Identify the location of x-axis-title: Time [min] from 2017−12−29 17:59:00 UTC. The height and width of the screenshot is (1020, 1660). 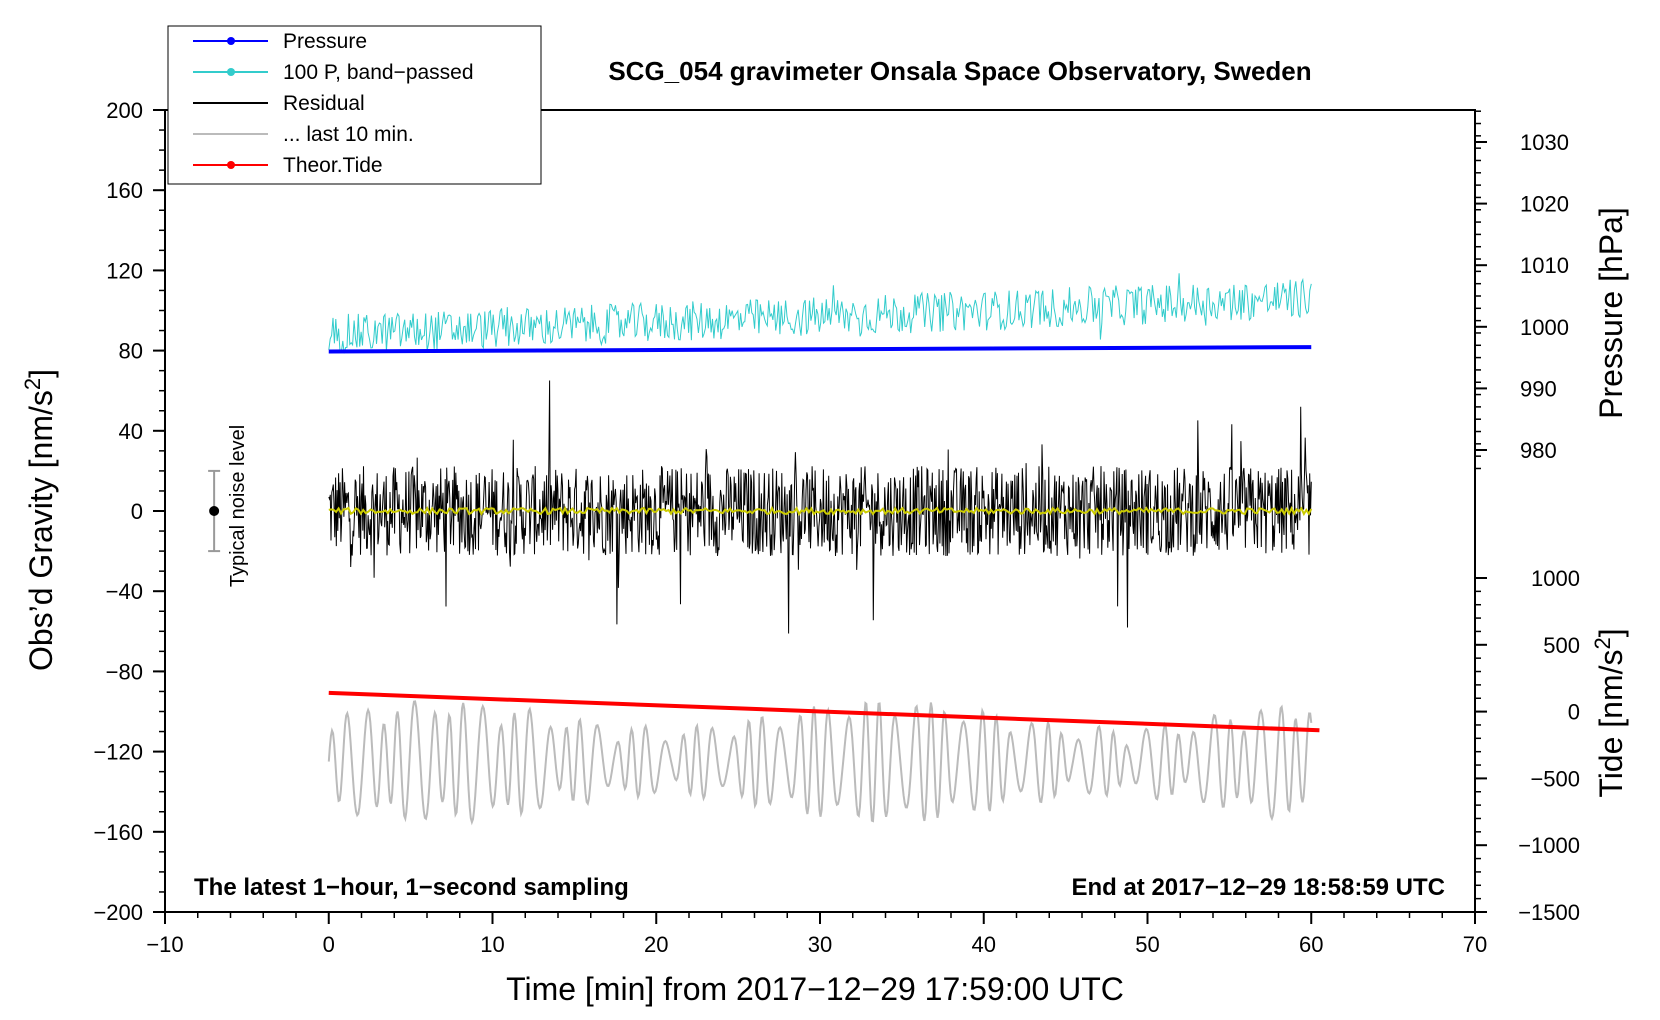
(815, 989).